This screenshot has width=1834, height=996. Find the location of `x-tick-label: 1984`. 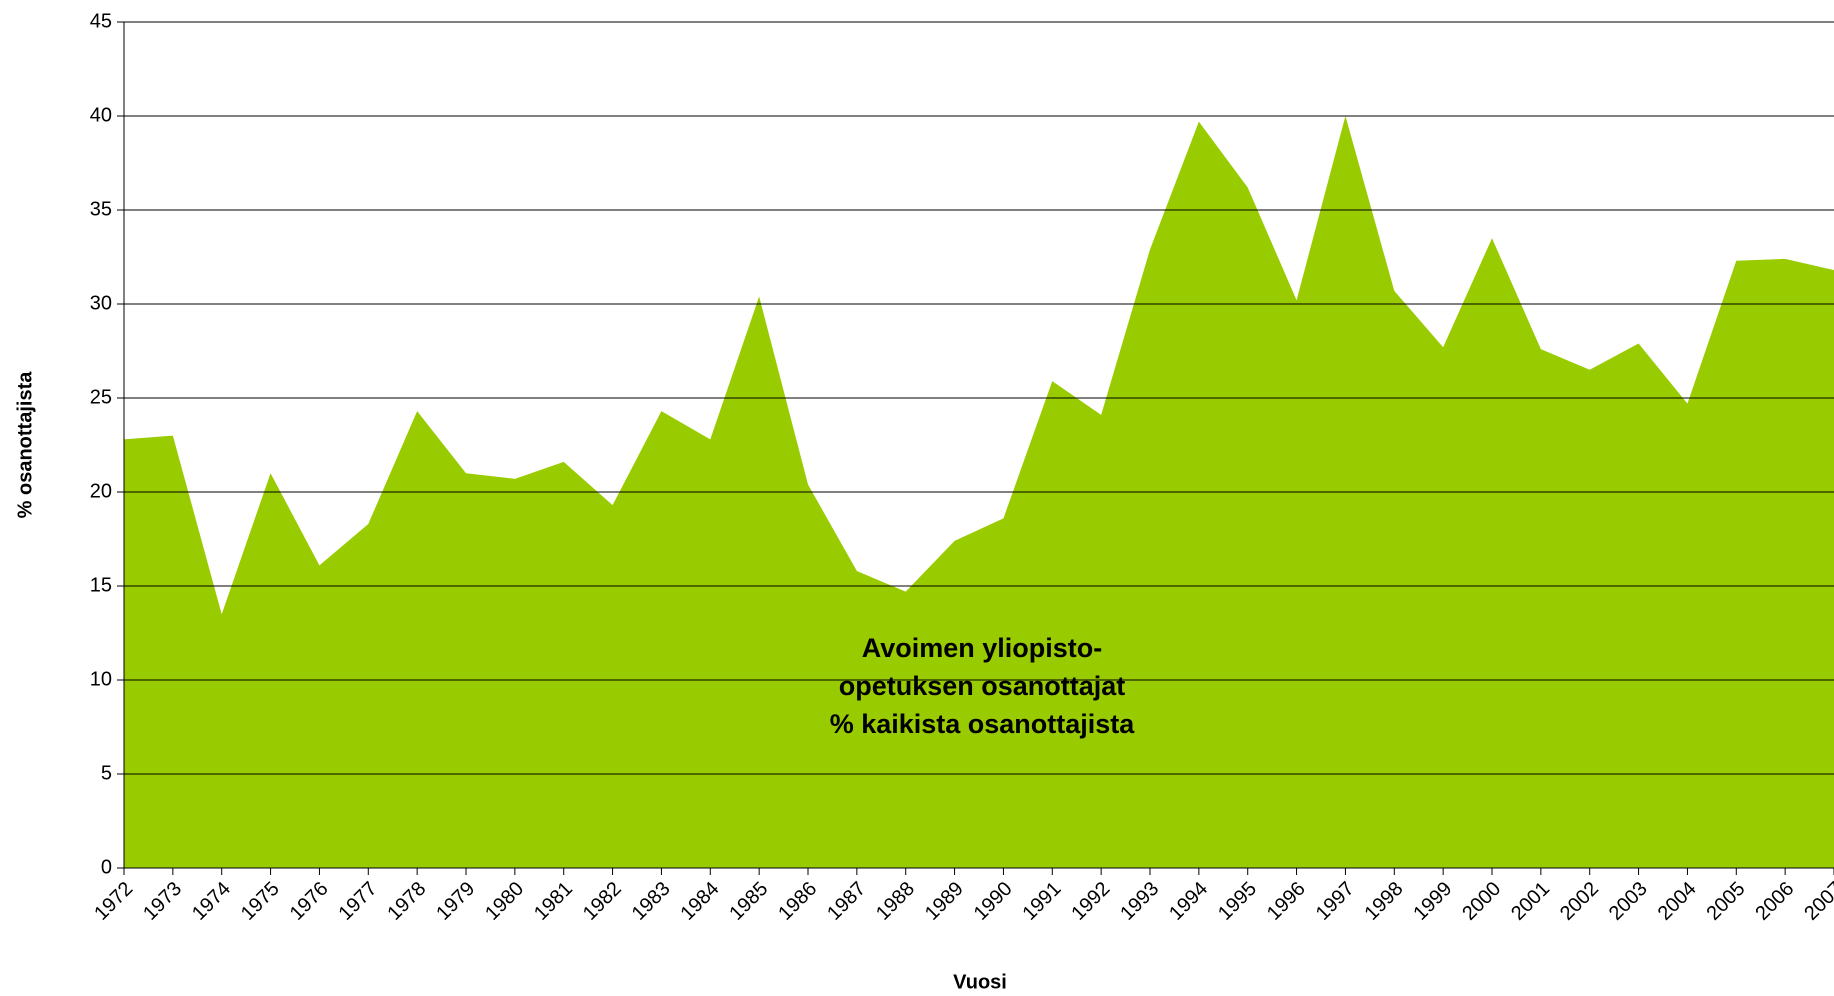

x-tick-label: 1984 is located at coordinates (700, 901).